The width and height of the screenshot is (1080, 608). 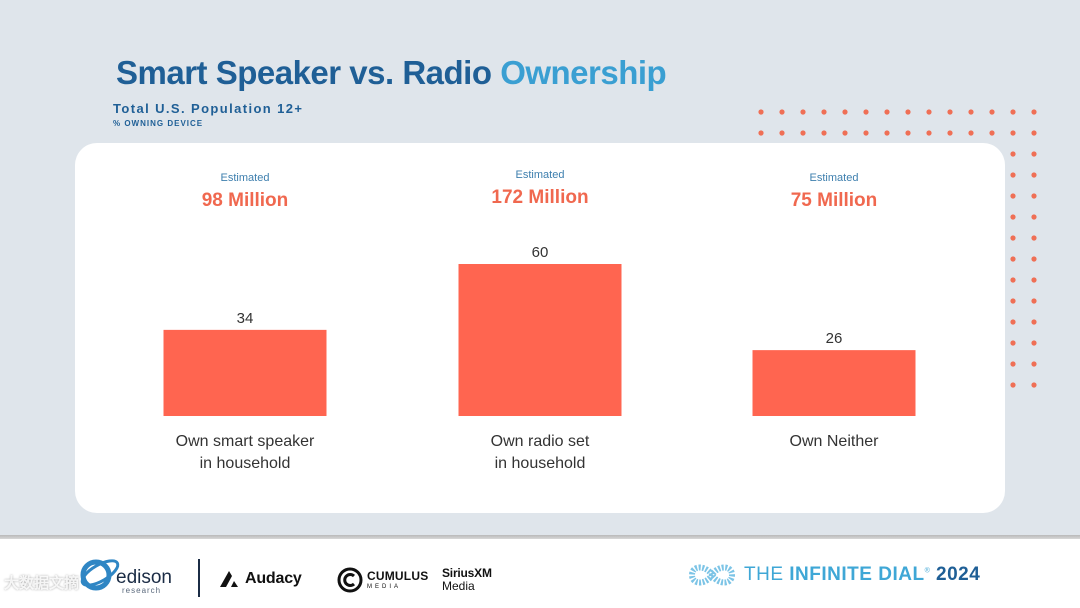 I want to click on logo-divider, so click(x=199, y=578).